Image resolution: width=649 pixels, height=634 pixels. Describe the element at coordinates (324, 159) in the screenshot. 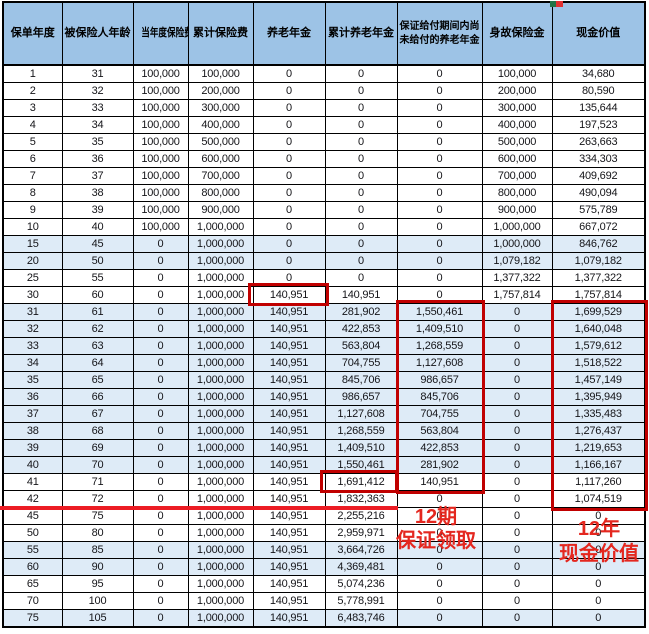

I see `table-row: 6 36 100,000 600,000 0 0 0 600,000 334,303` at that location.